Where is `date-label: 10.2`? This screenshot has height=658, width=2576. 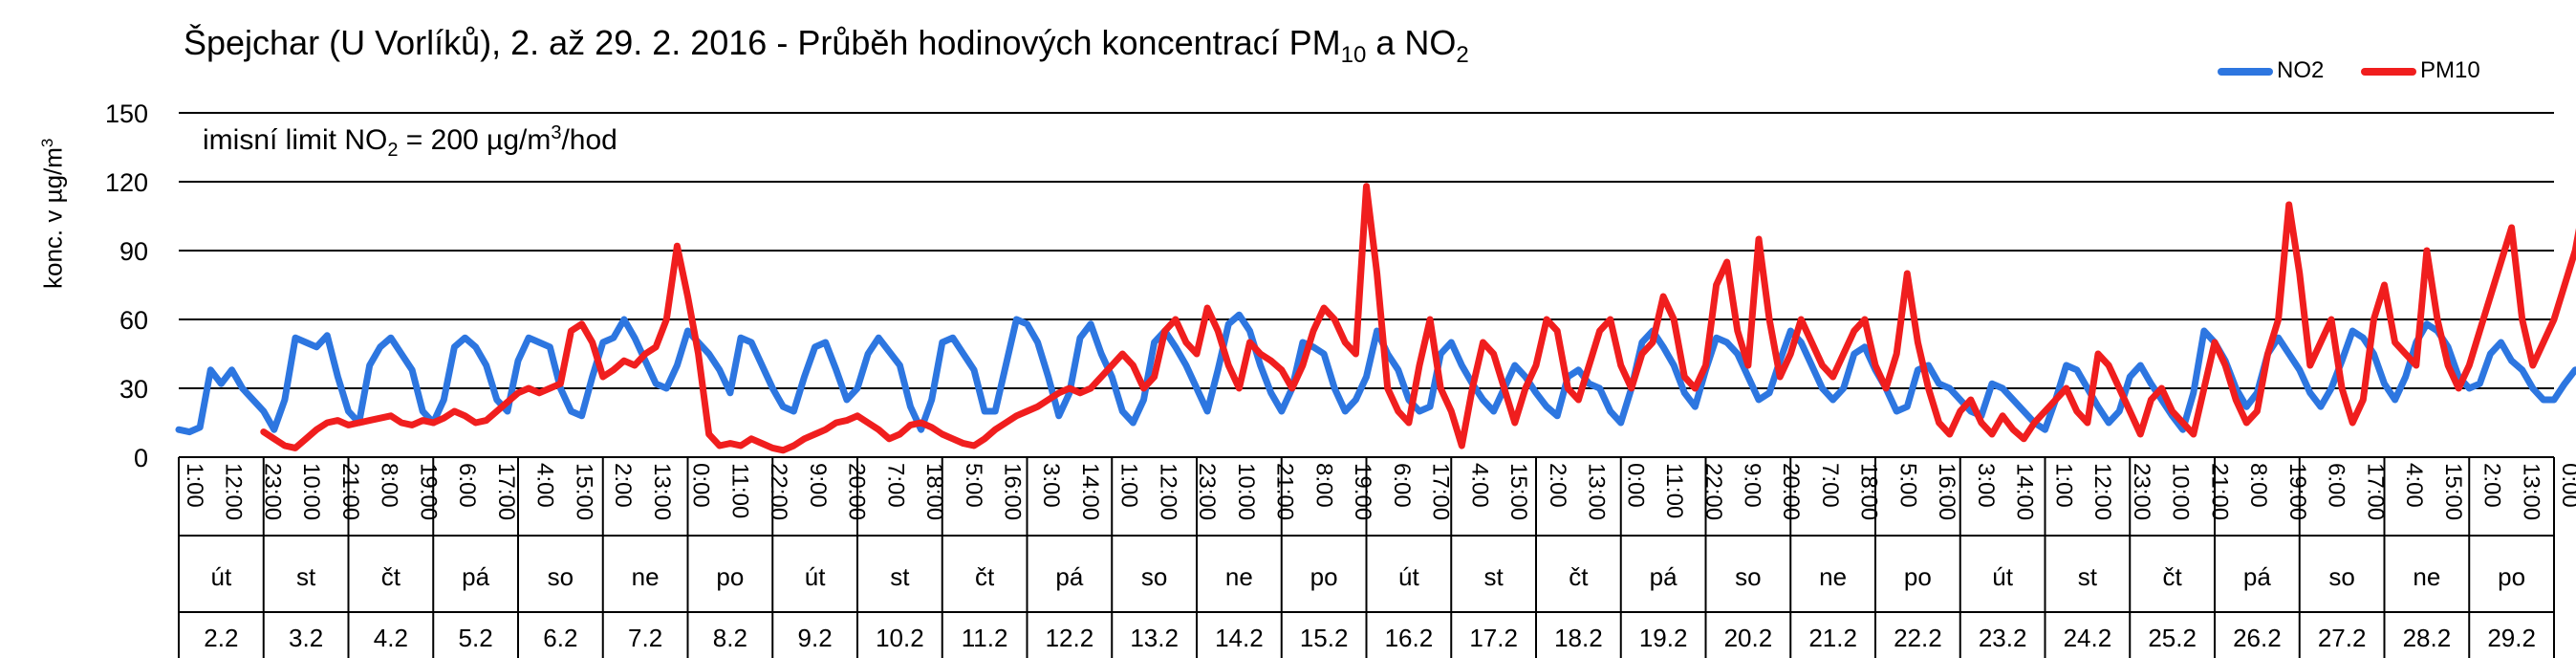
date-label: 10.2 is located at coordinates (900, 638).